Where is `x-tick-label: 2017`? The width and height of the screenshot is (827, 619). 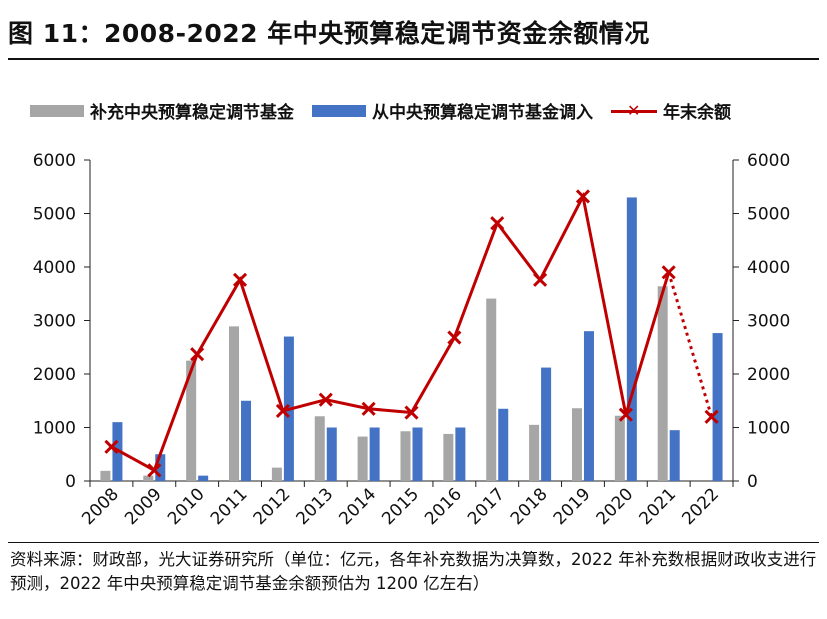 x-tick-label: 2017 is located at coordinates (486, 506).